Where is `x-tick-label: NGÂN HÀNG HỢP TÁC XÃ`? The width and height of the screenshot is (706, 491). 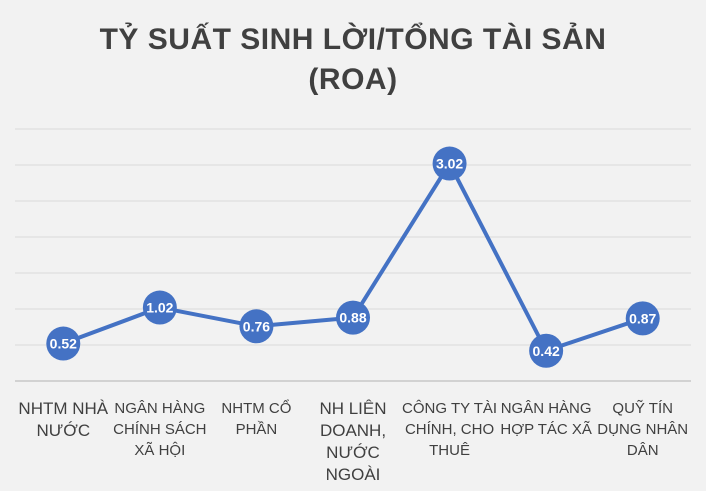
x-tick-label: NGÂN HÀNG HỢP TÁC XÃ is located at coordinates (546, 419).